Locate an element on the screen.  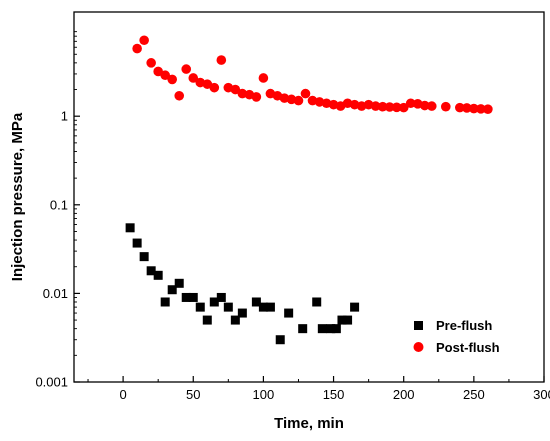
x-tick-label: 250 is located at coordinates (474, 394).